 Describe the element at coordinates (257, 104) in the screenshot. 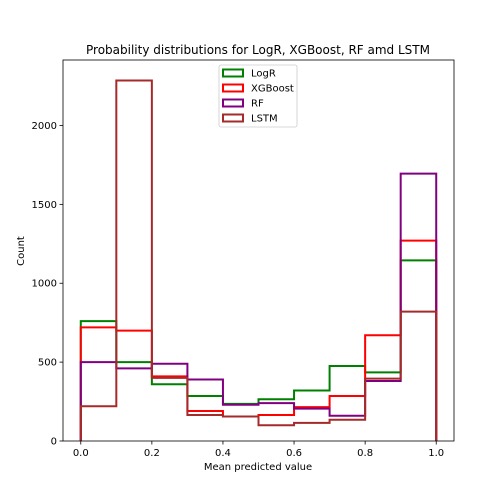

I see `legend-label-rf: RF` at that location.